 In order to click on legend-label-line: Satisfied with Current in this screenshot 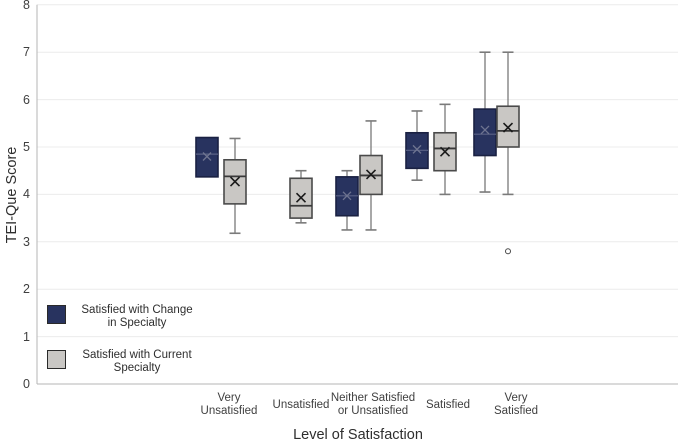, I will do `click(137, 355)`.